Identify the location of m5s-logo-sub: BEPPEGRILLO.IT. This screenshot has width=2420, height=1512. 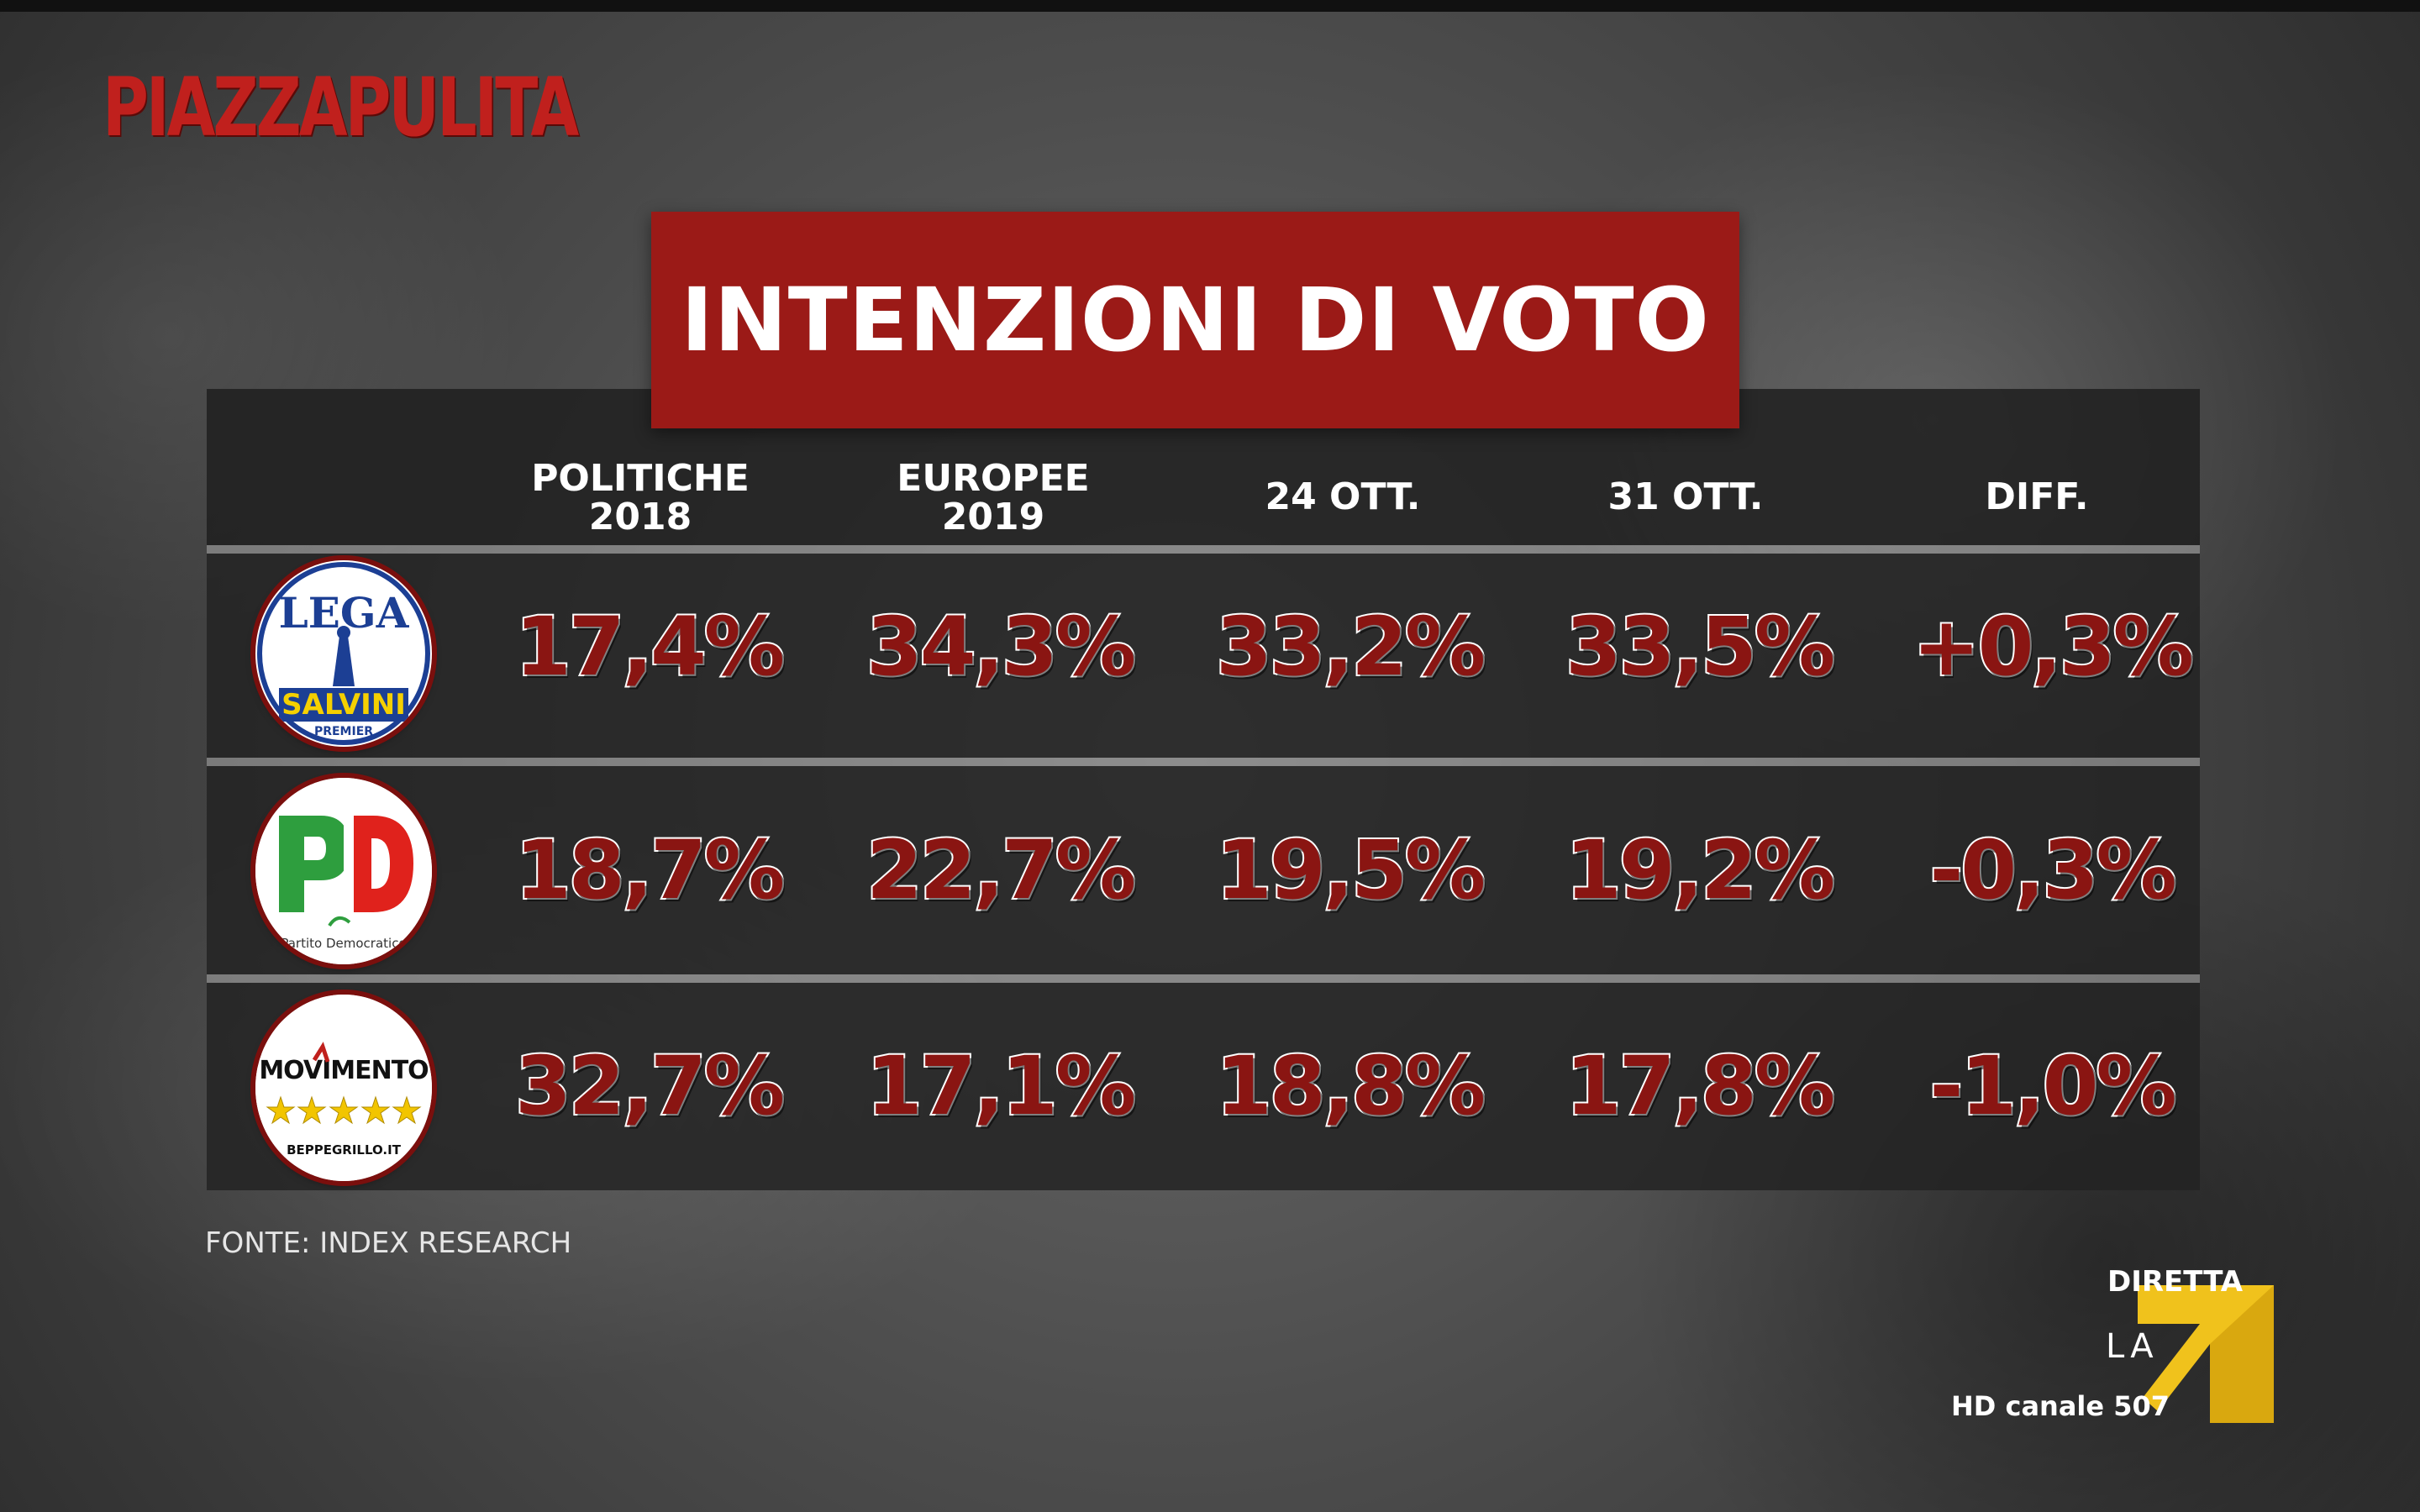
(344, 1150).